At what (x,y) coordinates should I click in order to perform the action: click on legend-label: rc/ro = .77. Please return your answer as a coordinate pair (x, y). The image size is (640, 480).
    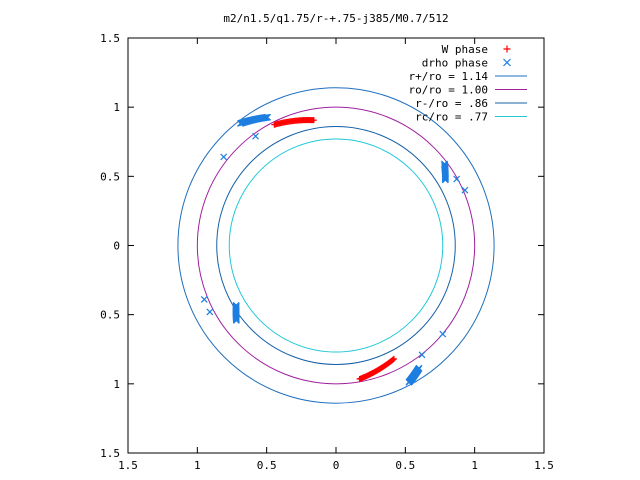
    Looking at the image, I should click on (451, 117).